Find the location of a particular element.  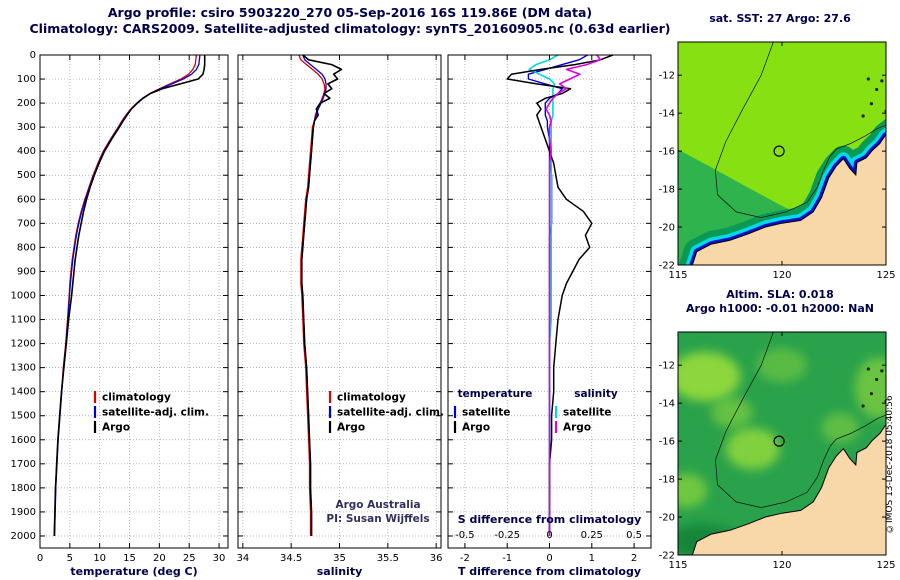

s-tick-label: -0.25 is located at coordinates (507, 535).